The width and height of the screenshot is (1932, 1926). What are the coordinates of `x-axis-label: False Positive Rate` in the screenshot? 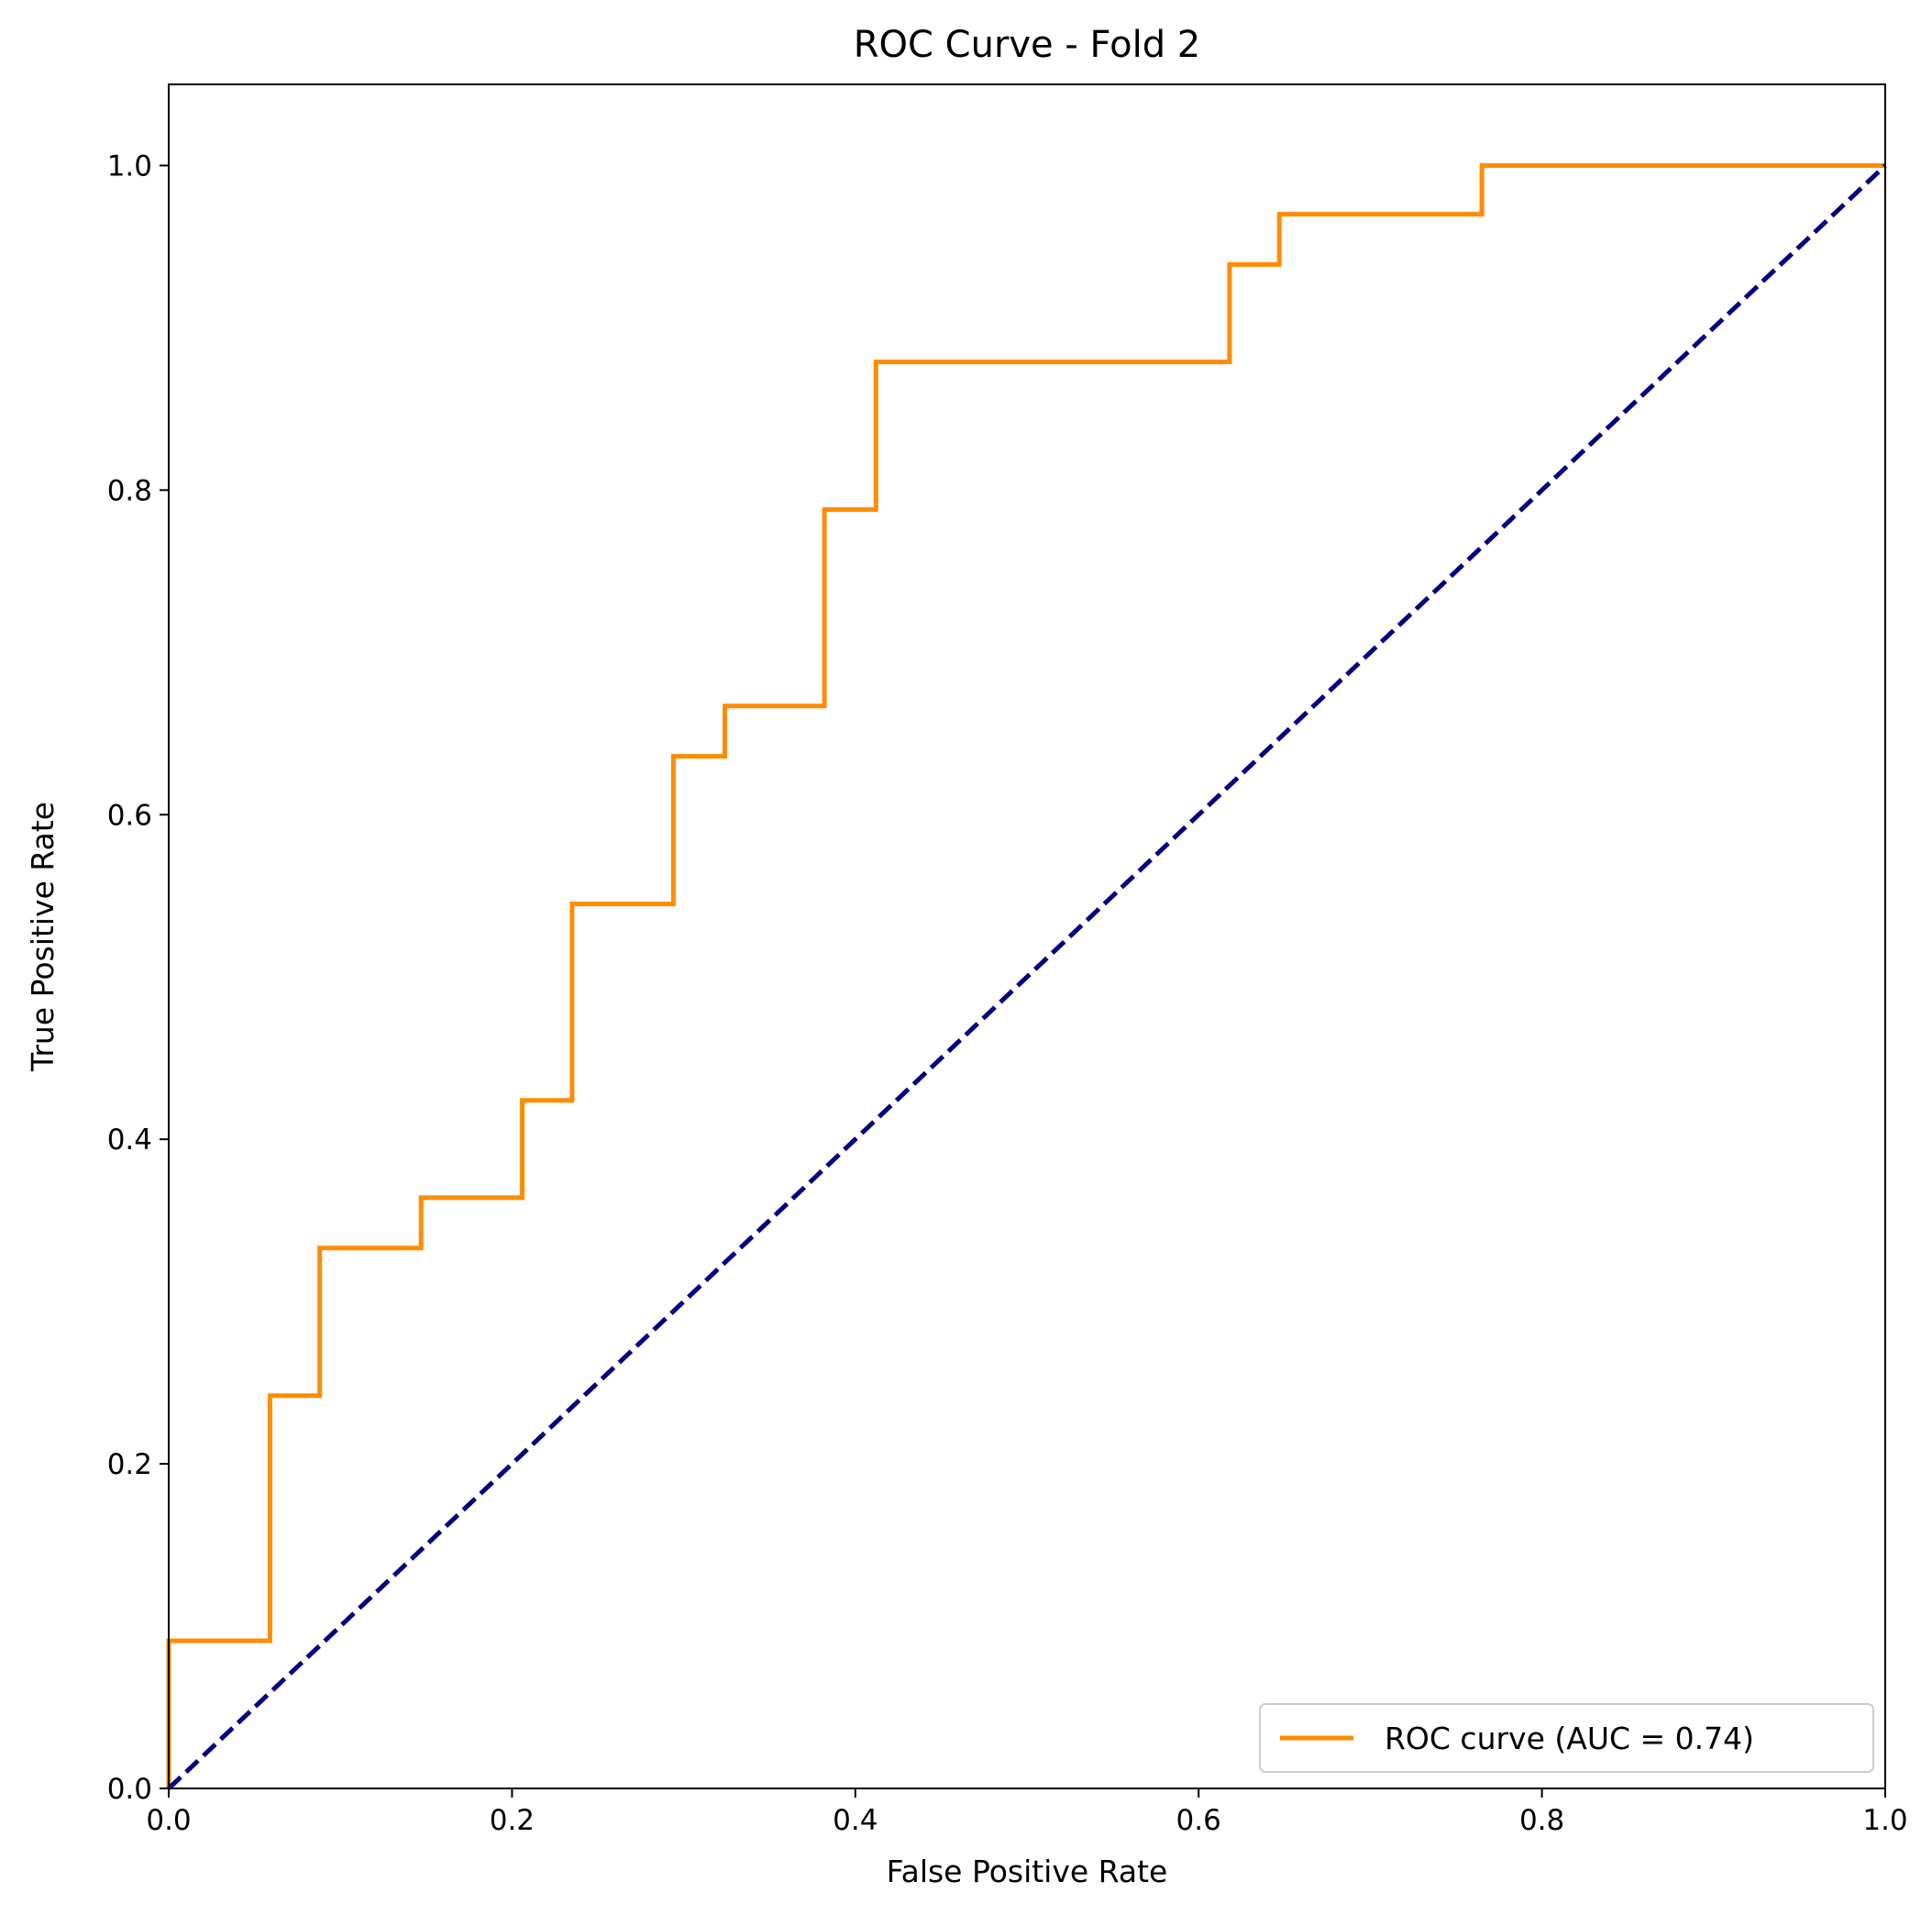 It's located at (1027, 1871).